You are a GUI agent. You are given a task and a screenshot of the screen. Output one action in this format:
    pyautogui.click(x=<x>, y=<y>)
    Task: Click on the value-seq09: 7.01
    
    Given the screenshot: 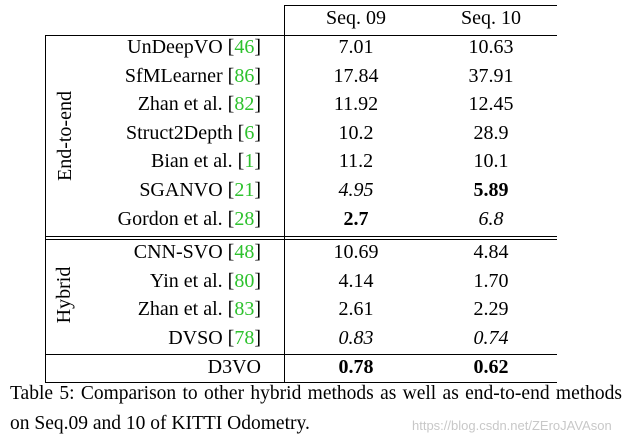 What is the action you would take?
    pyautogui.click(x=356, y=47)
    